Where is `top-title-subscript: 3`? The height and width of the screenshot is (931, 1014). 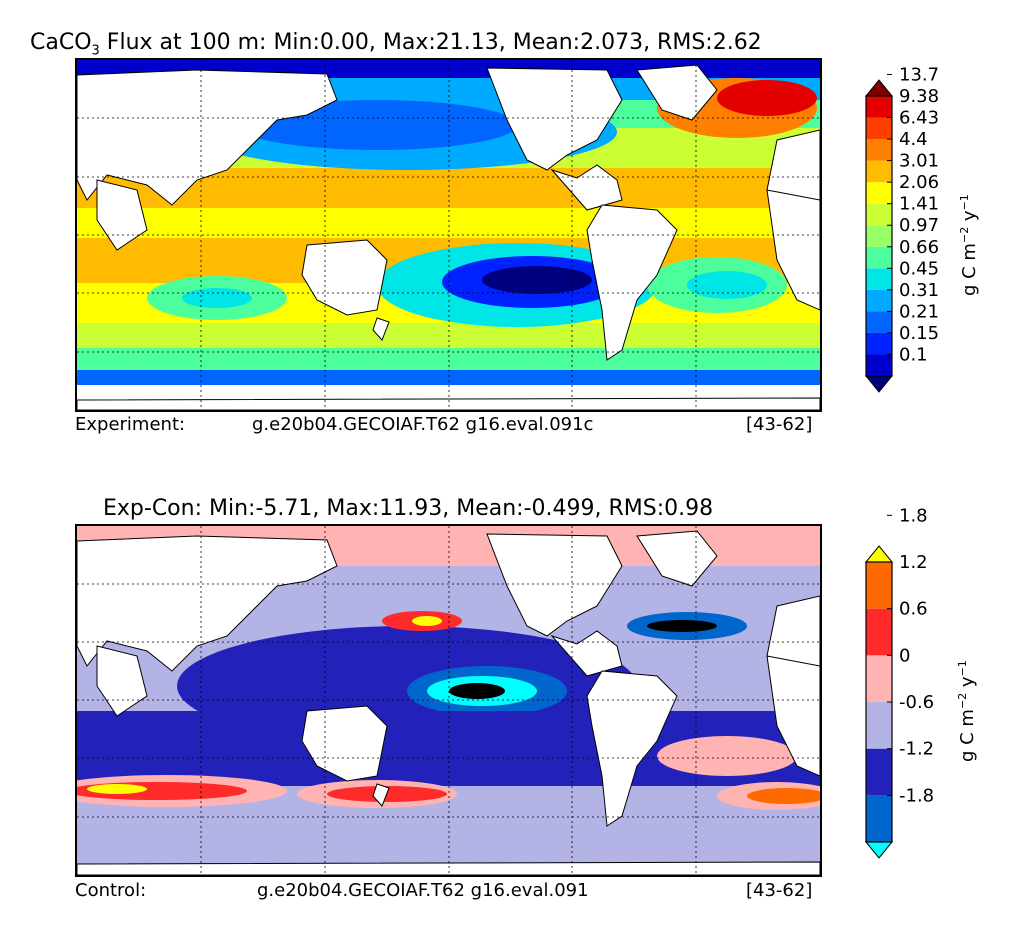 top-title-subscript: 3 is located at coordinates (95, 51).